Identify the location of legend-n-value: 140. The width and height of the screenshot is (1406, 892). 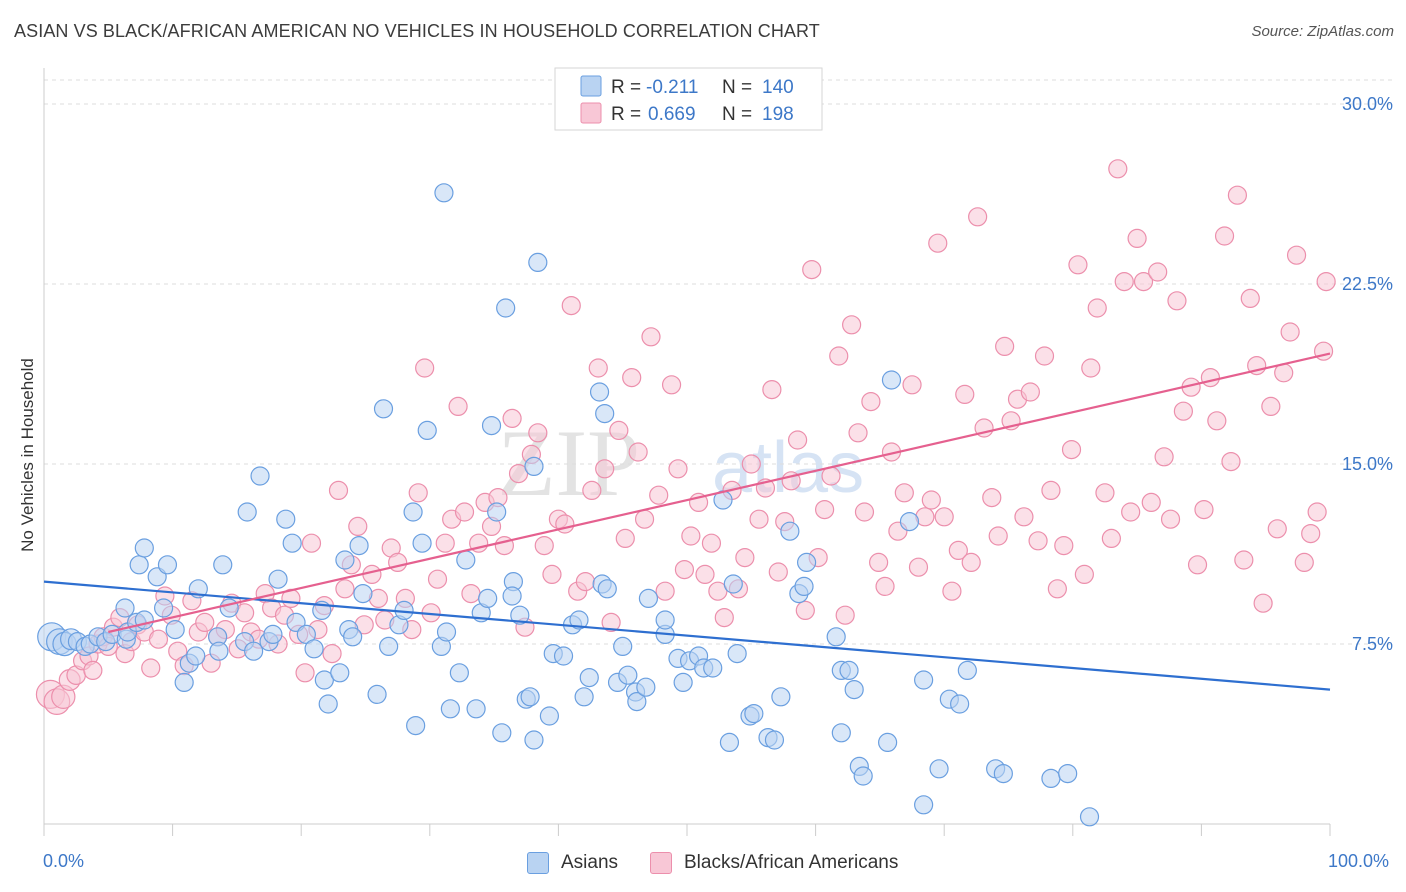
(778, 87).